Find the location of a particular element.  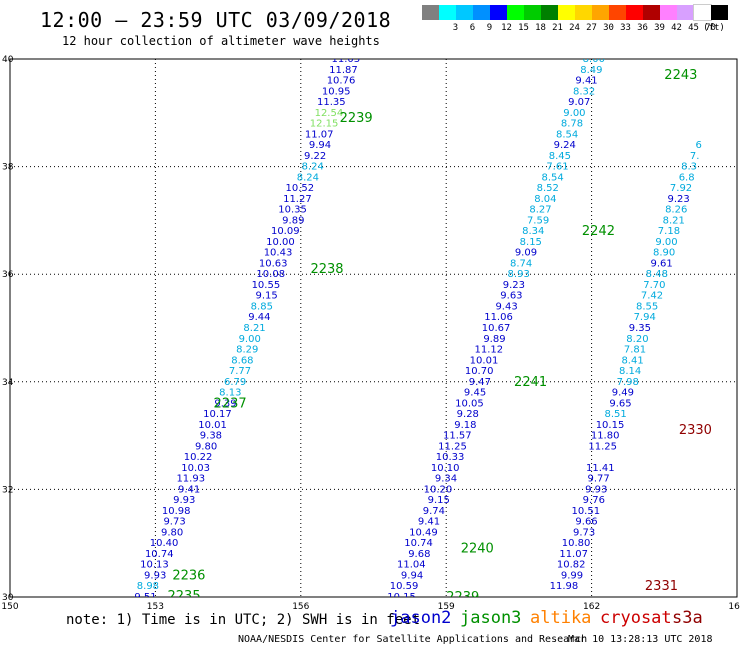

swh-value: 8.13 is located at coordinates (230, 393).